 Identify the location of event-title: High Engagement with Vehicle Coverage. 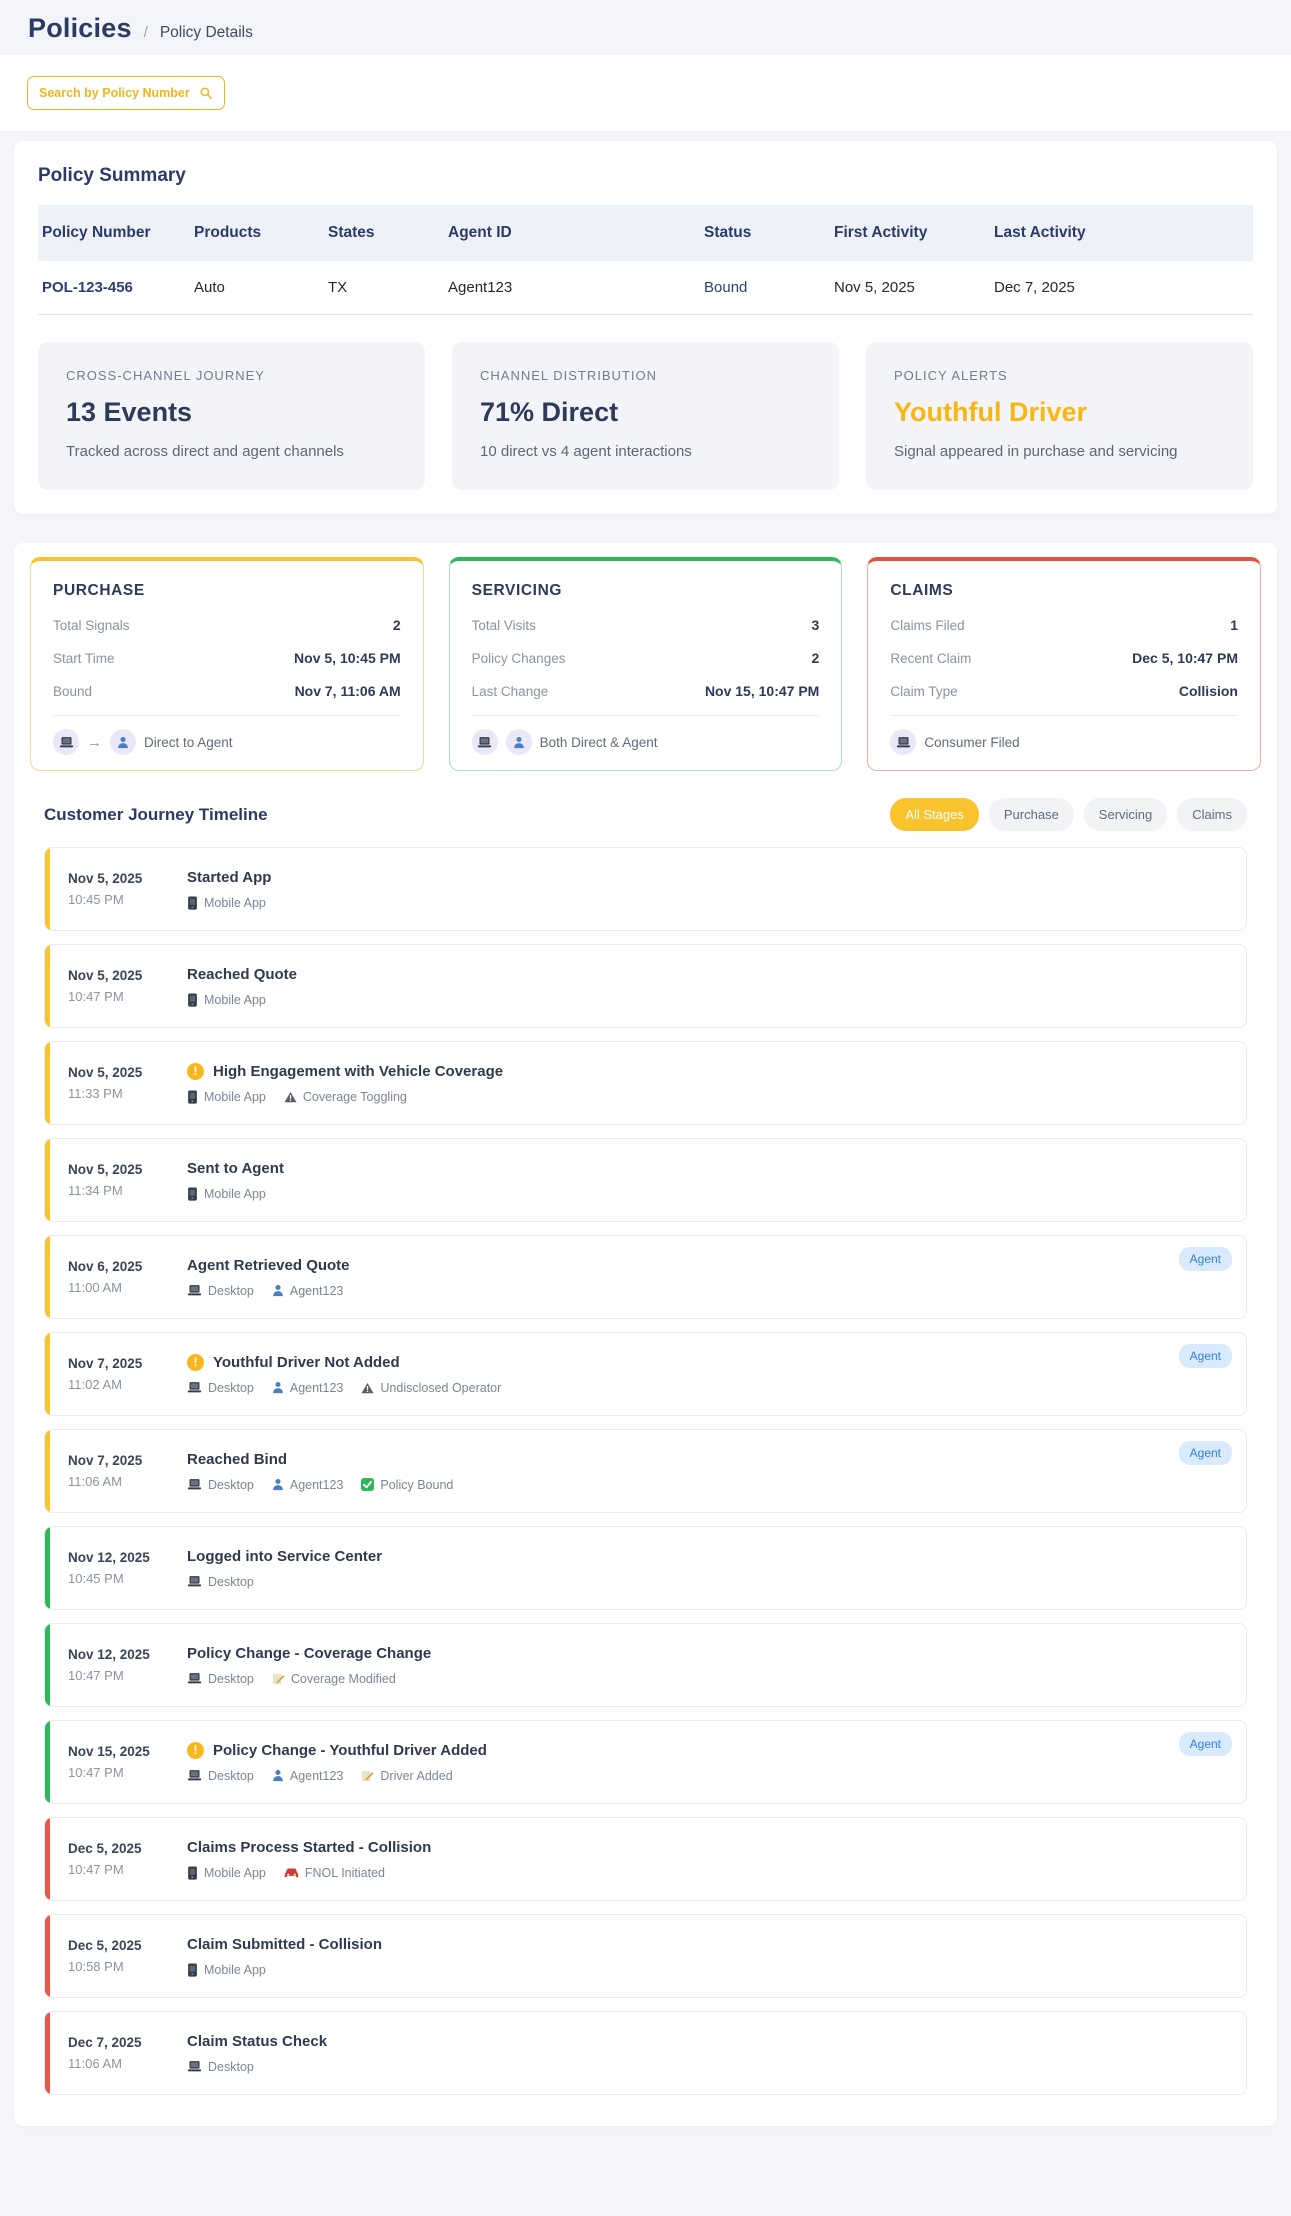
(358, 1071).